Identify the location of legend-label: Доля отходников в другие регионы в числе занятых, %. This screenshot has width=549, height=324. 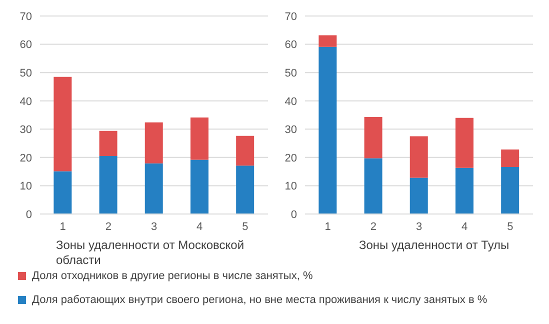
(172, 276).